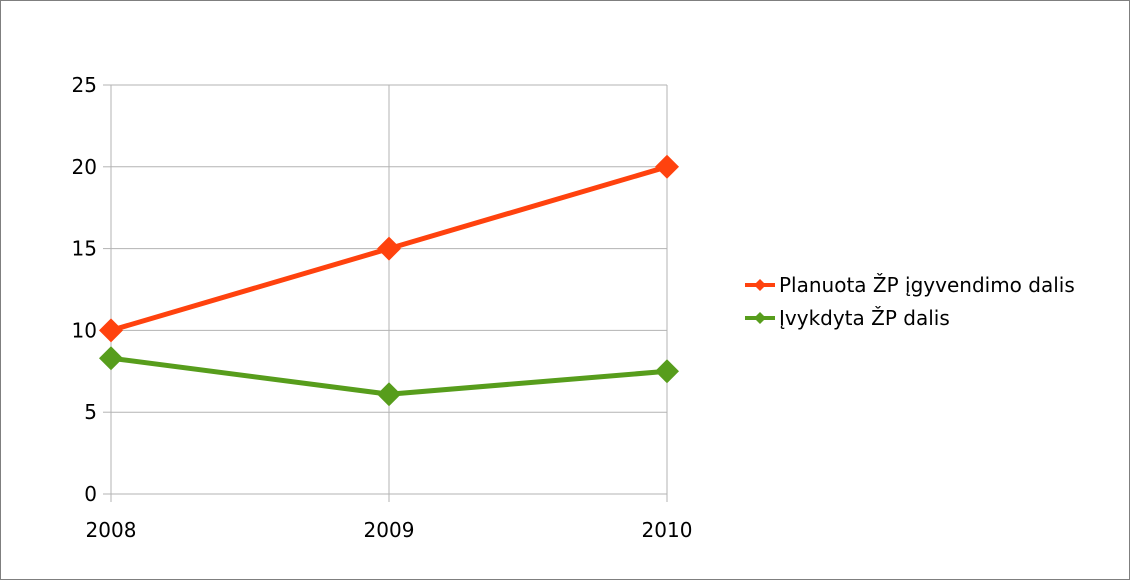  What do you see at coordinates (90, 412) in the screenshot?
I see `y-tick-label: 5` at bounding box center [90, 412].